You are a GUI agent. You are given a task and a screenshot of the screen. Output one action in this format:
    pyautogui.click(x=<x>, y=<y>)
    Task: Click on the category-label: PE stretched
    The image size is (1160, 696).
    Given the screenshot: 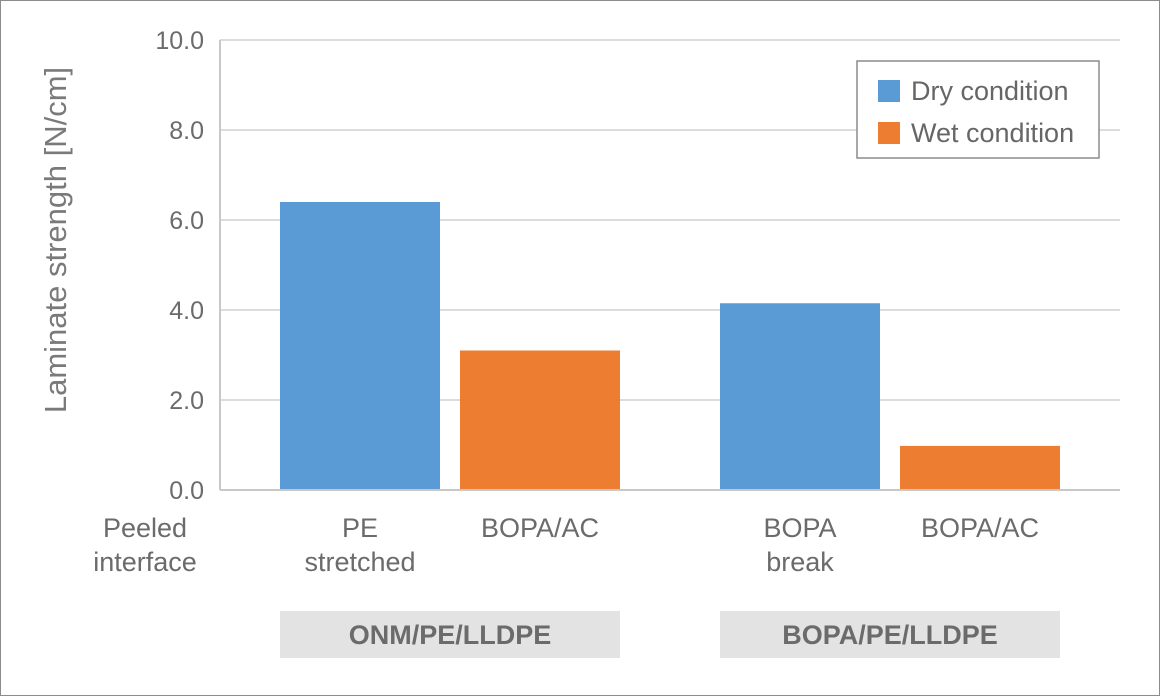 What is the action you would take?
    pyautogui.click(x=359, y=545)
    